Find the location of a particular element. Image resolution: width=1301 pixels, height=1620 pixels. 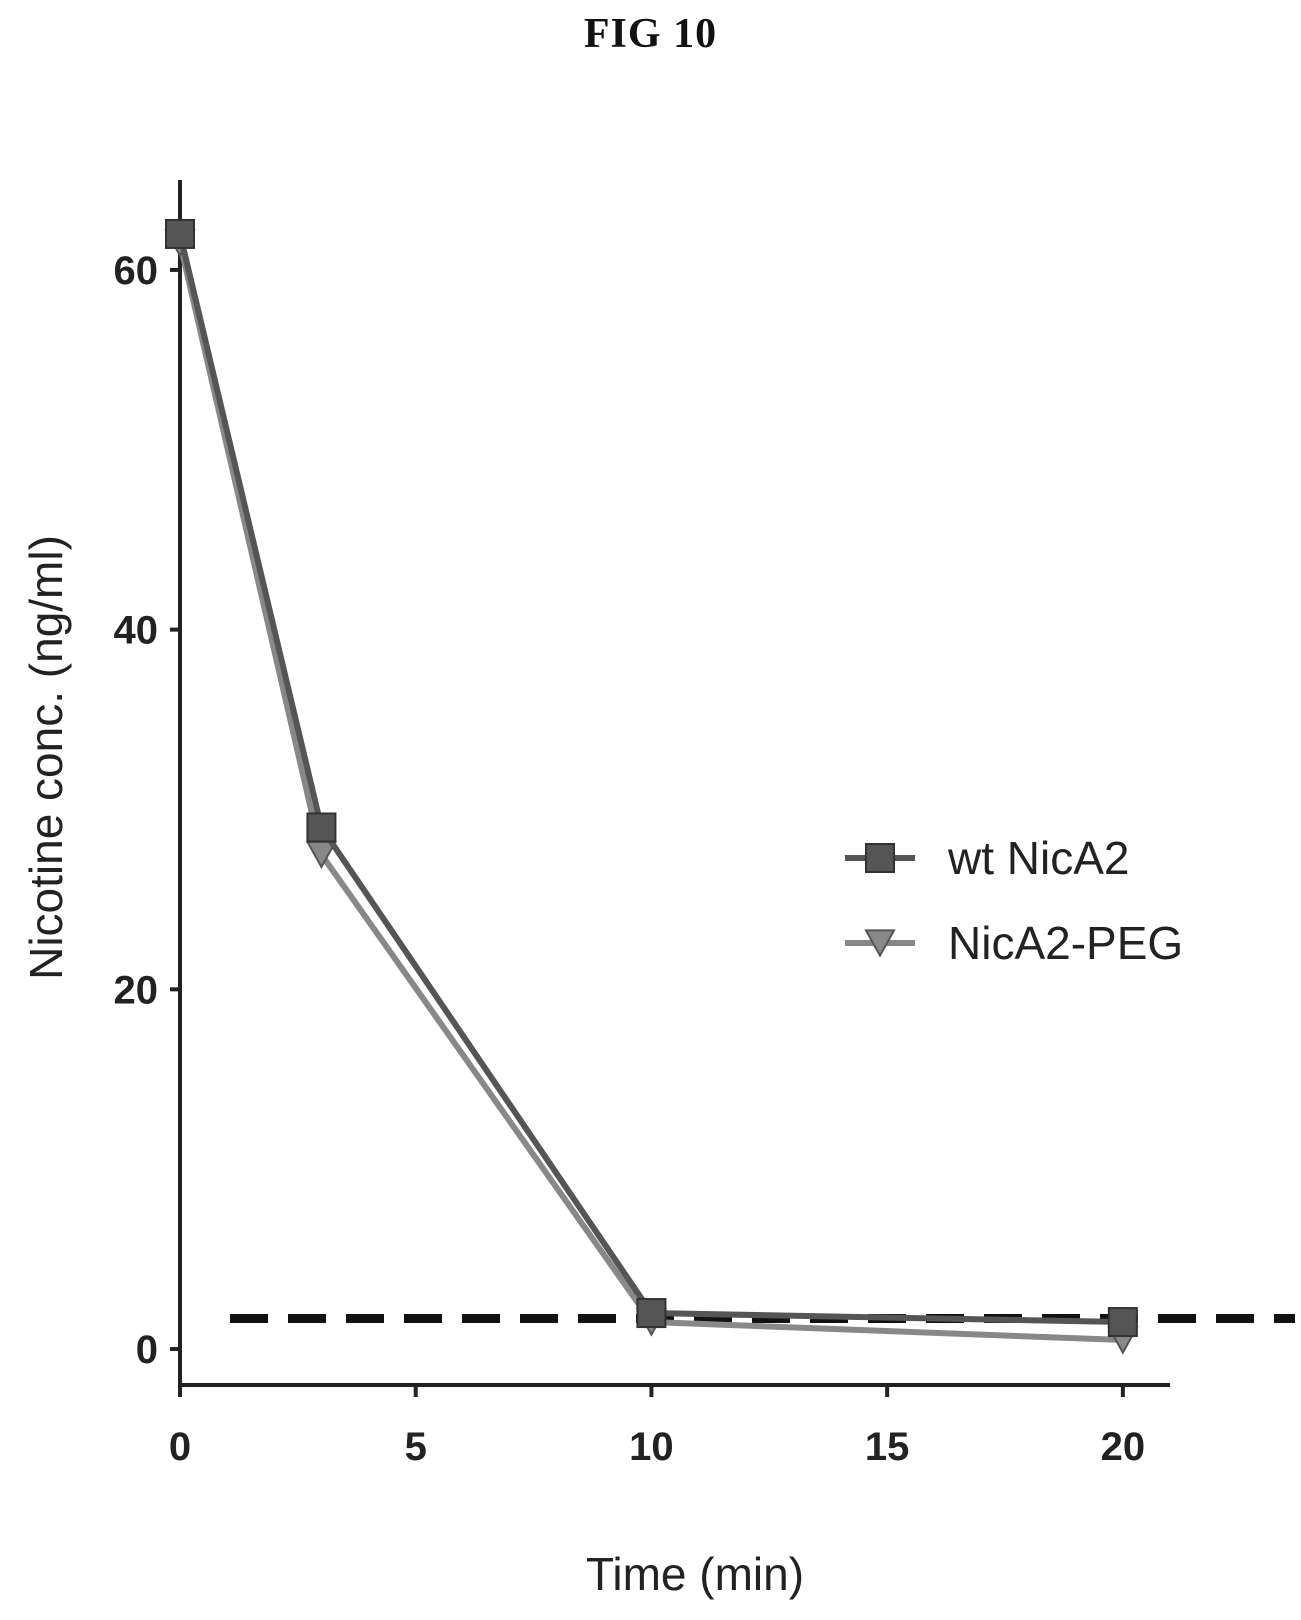

figure-title: FIG 10 is located at coordinates (650, 34).